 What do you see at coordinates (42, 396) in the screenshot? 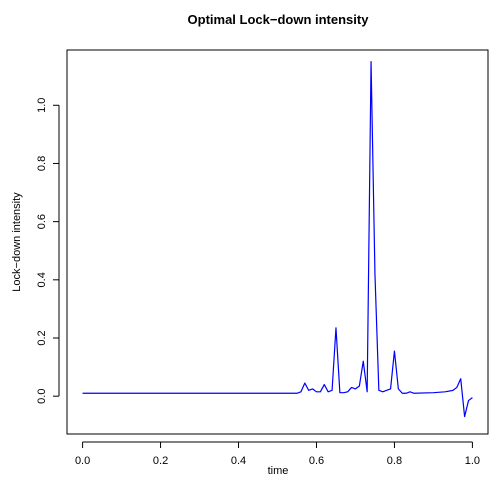
I see `y-tick-label: 0.0` at bounding box center [42, 396].